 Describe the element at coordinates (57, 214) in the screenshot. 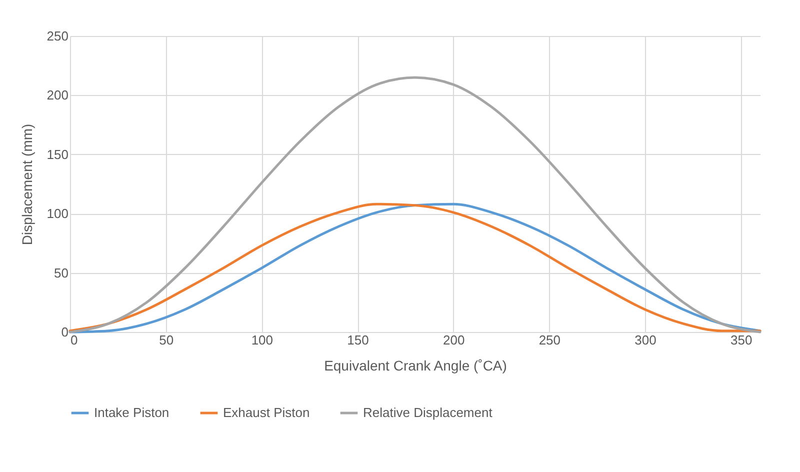

I see `y-tick-label: 100` at that location.